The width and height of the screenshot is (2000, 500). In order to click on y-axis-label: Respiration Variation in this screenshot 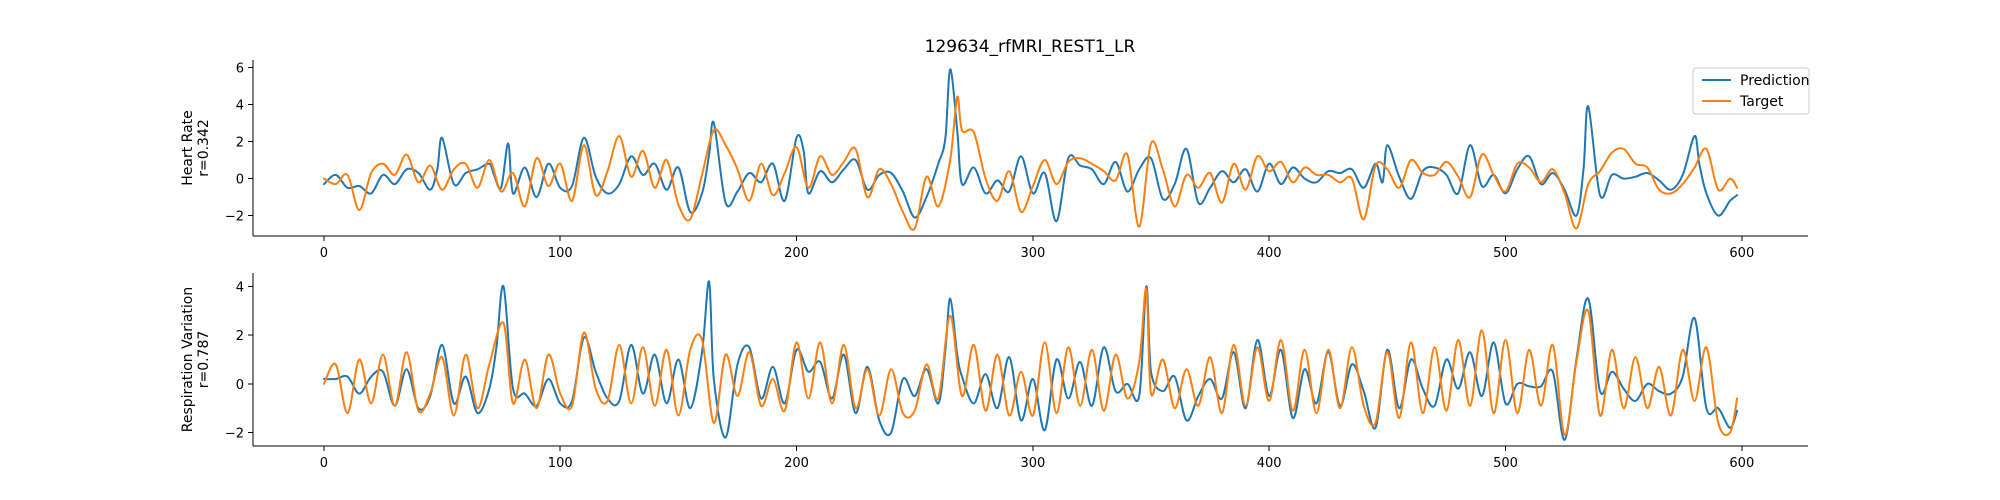, I will do `click(188, 360)`.